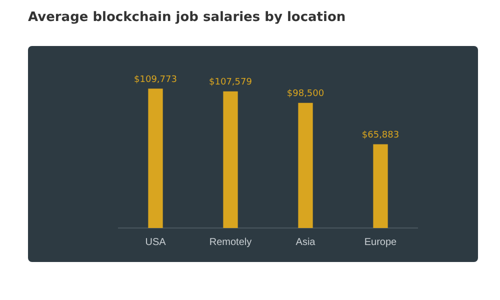  I want to click on x-tick-label: USA, so click(155, 242).